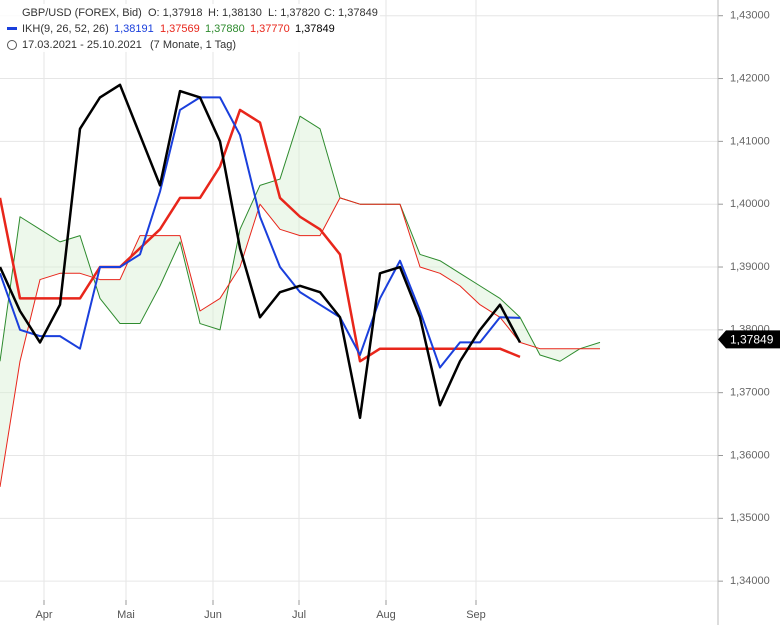  Describe the element at coordinates (750, 581) in the screenshot. I see `y-tick-label: 1,34000` at that location.